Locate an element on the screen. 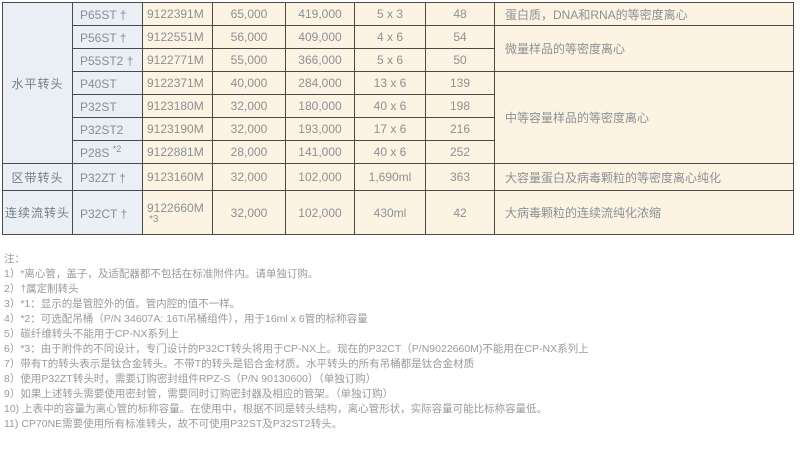  max-speed-cell: 55,000 is located at coordinates (249, 60).